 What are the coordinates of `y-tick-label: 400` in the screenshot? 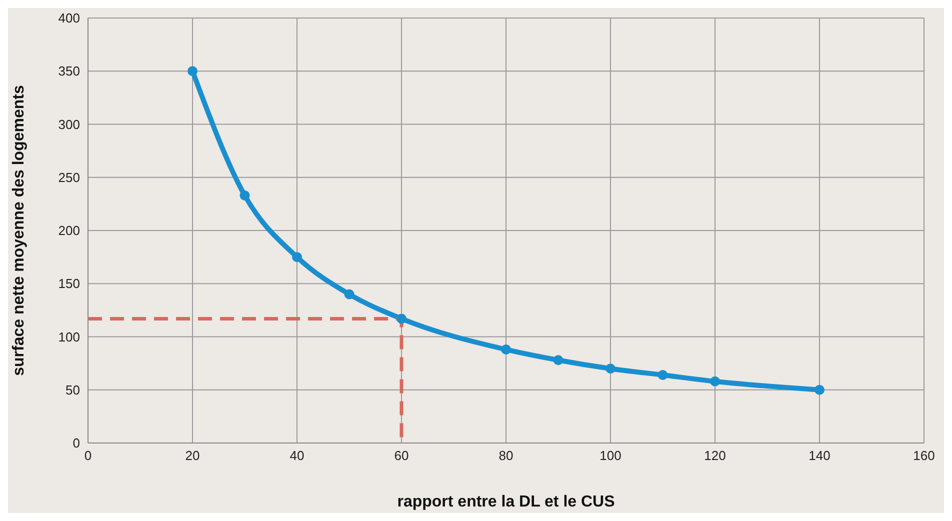 It's located at (69, 18).